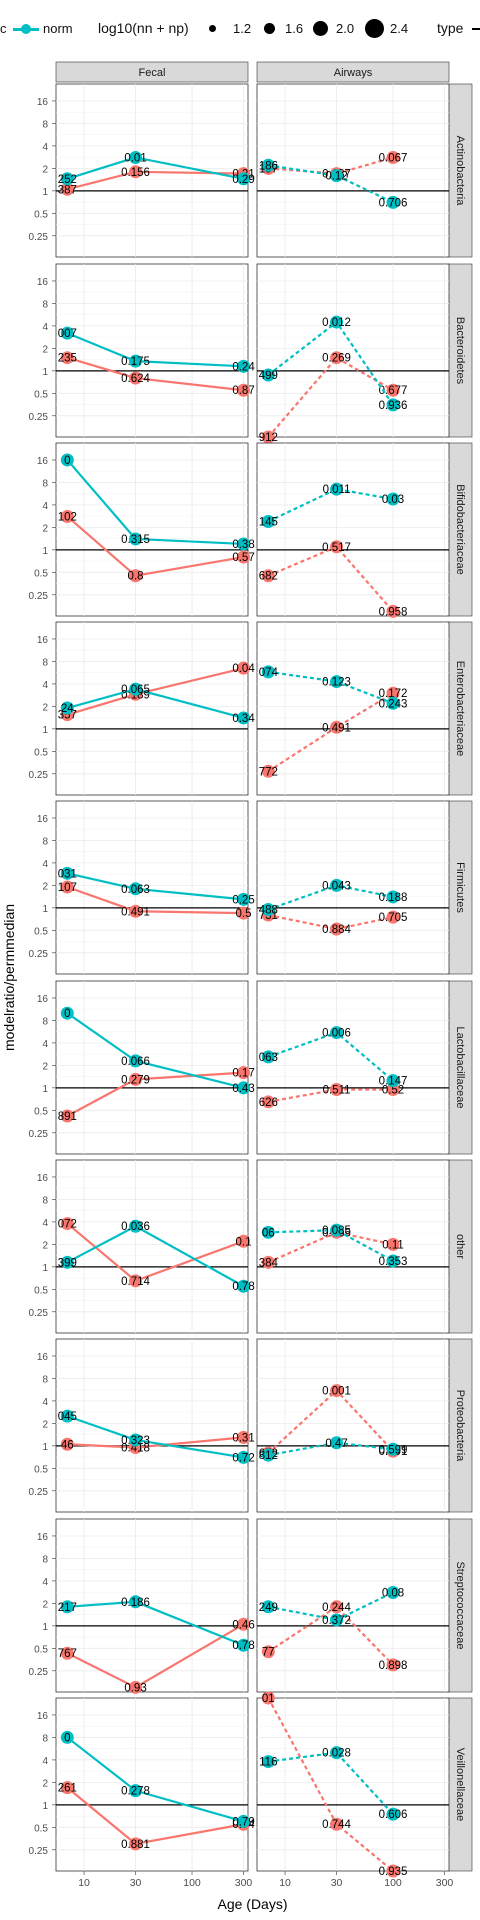 The image size is (480, 1920). I want to click on data-label-teal: 499, so click(268, 376).